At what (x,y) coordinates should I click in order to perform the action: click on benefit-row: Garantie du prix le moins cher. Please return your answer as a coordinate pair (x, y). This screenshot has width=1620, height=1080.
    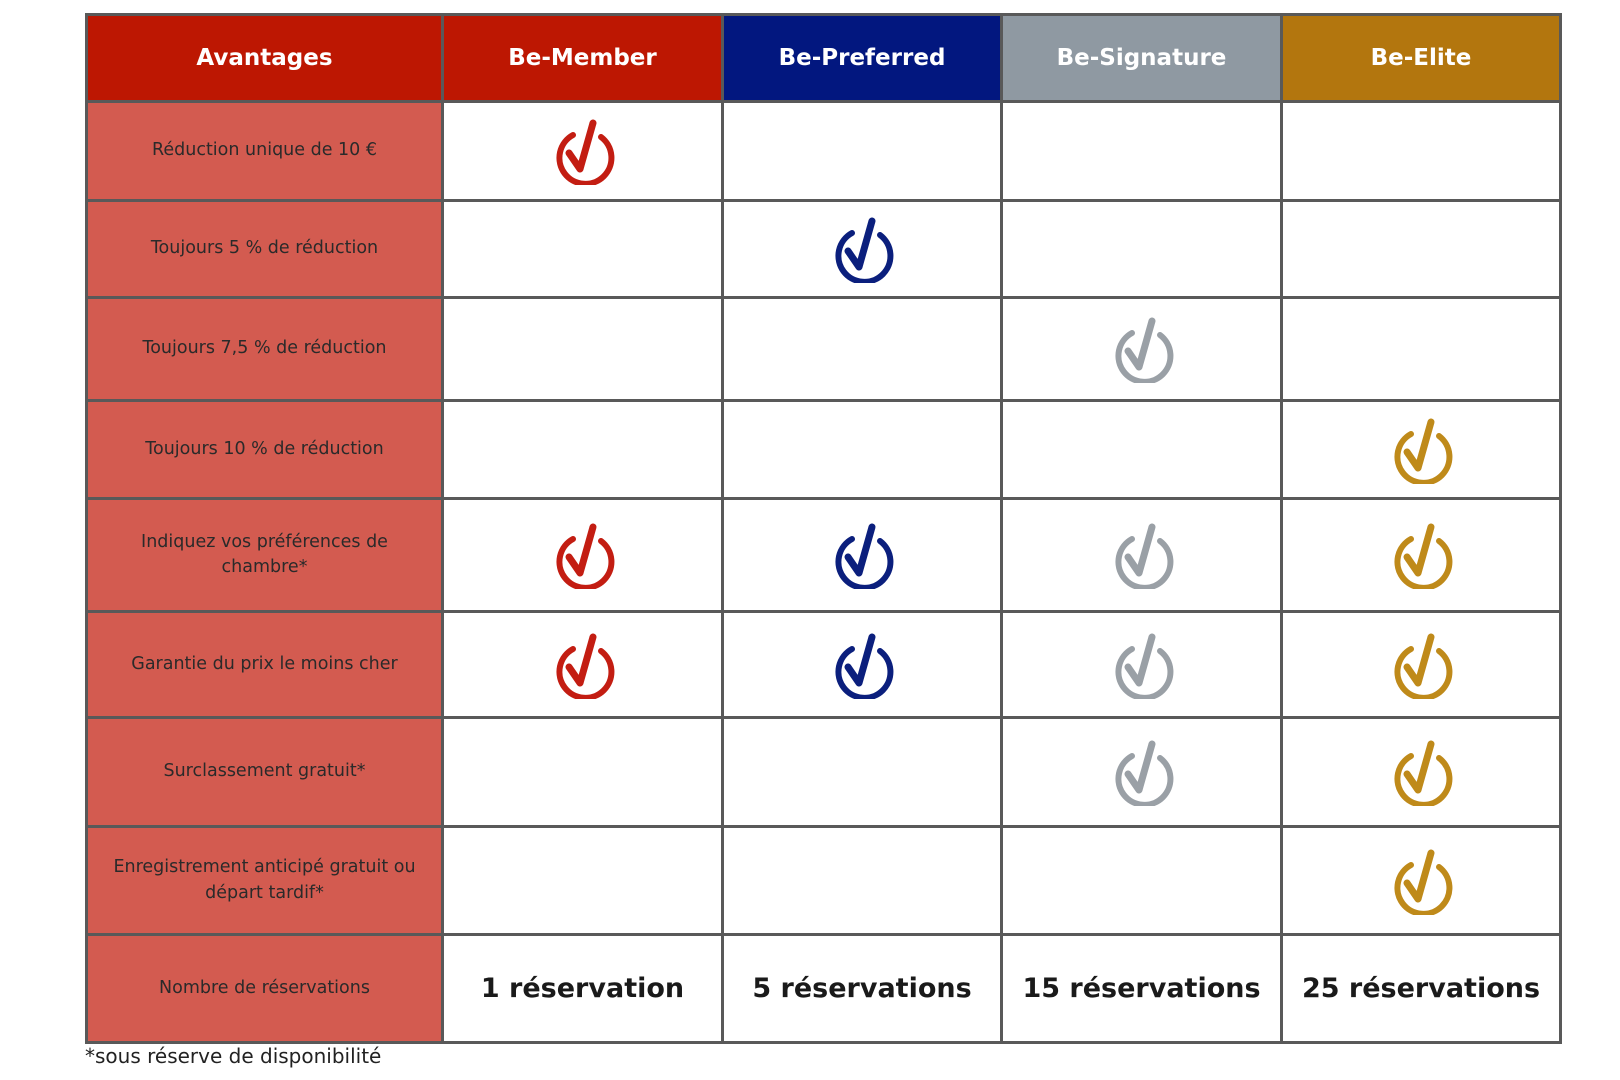
    Looking at the image, I should click on (823, 664).